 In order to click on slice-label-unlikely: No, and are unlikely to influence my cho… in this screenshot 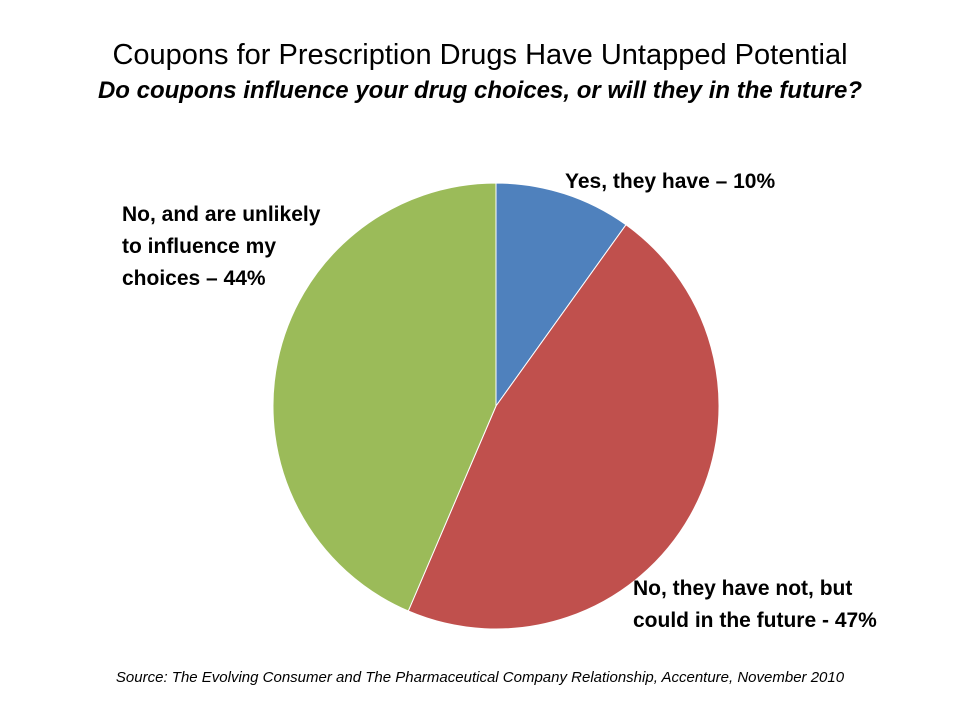, I will do `click(221, 247)`.